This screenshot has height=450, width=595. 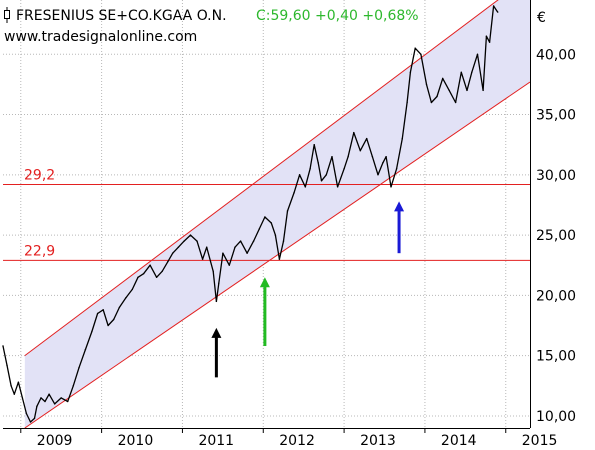 What do you see at coordinates (556, 176) in the screenshot?
I see `y-tick-label: 30,00` at bounding box center [556, 176].